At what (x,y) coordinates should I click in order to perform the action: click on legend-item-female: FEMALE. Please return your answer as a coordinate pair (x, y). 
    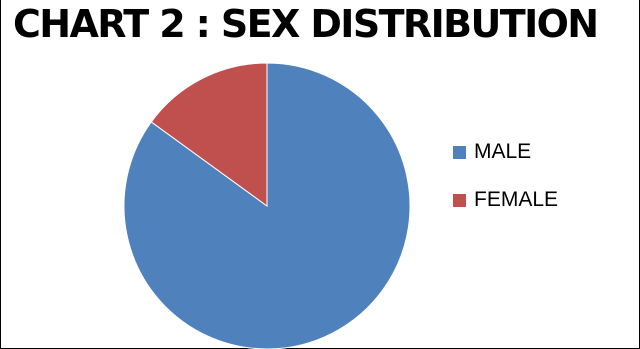
    Looking at the image, I should click on (505, 200).